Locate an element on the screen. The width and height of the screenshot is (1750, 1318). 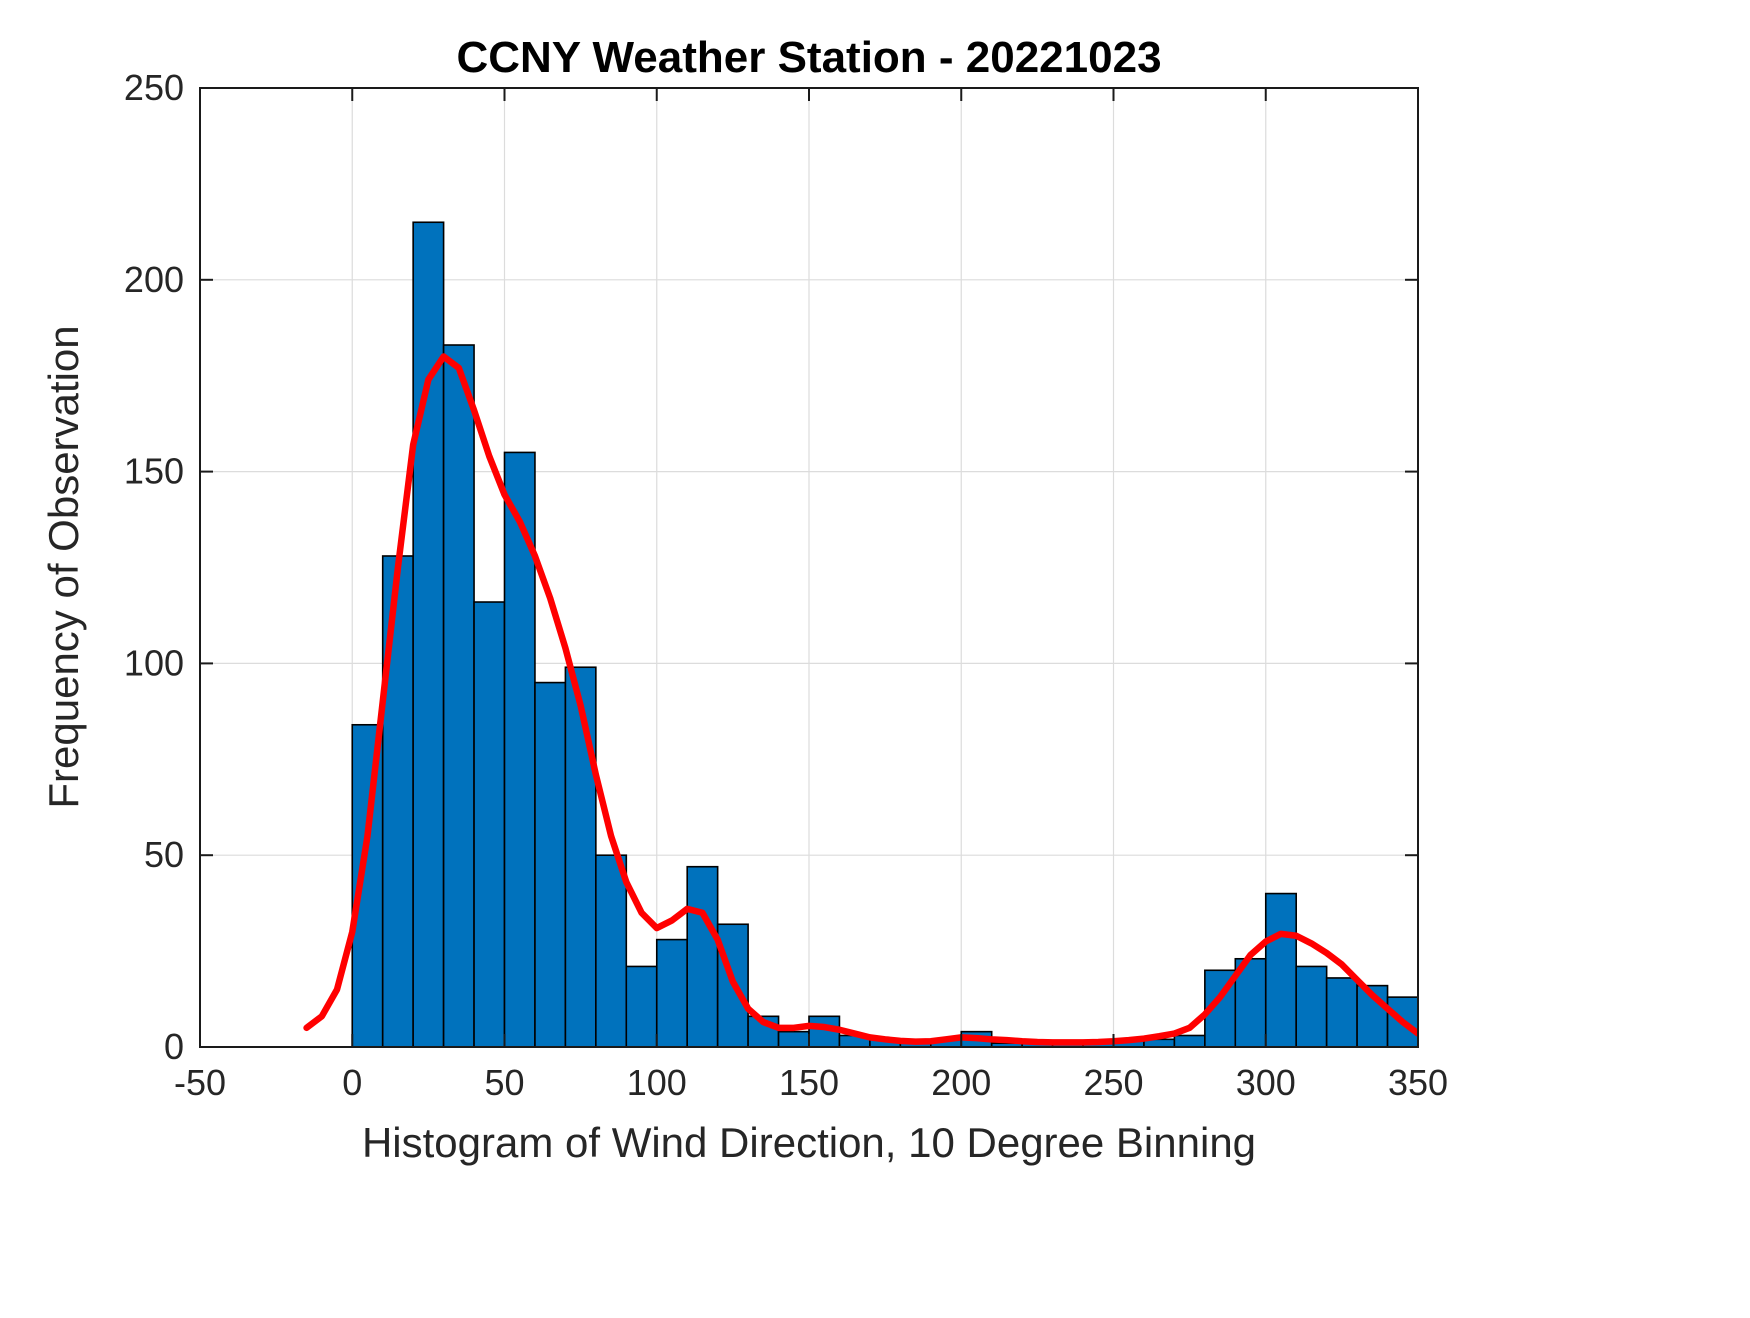
y-axis-label: Frequency of Observation is located at coordinates (63, 566).